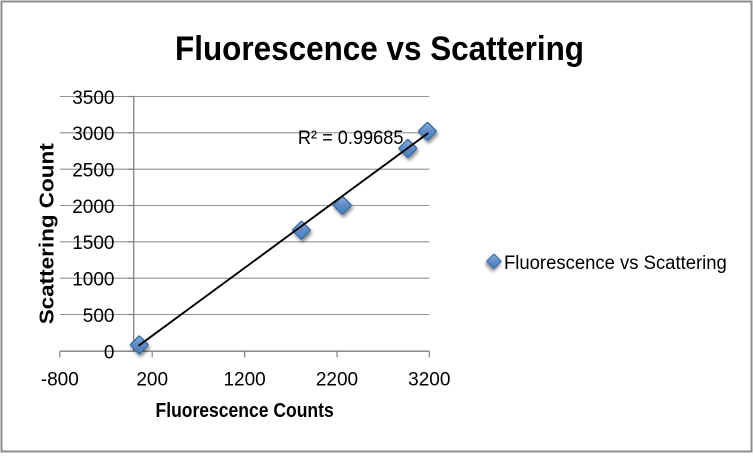 The image size is (753, 458). What do you see at coordinates (93, 98) in the screenshot?
I see `svg-text: 3500` at bounding box center [93, 98].